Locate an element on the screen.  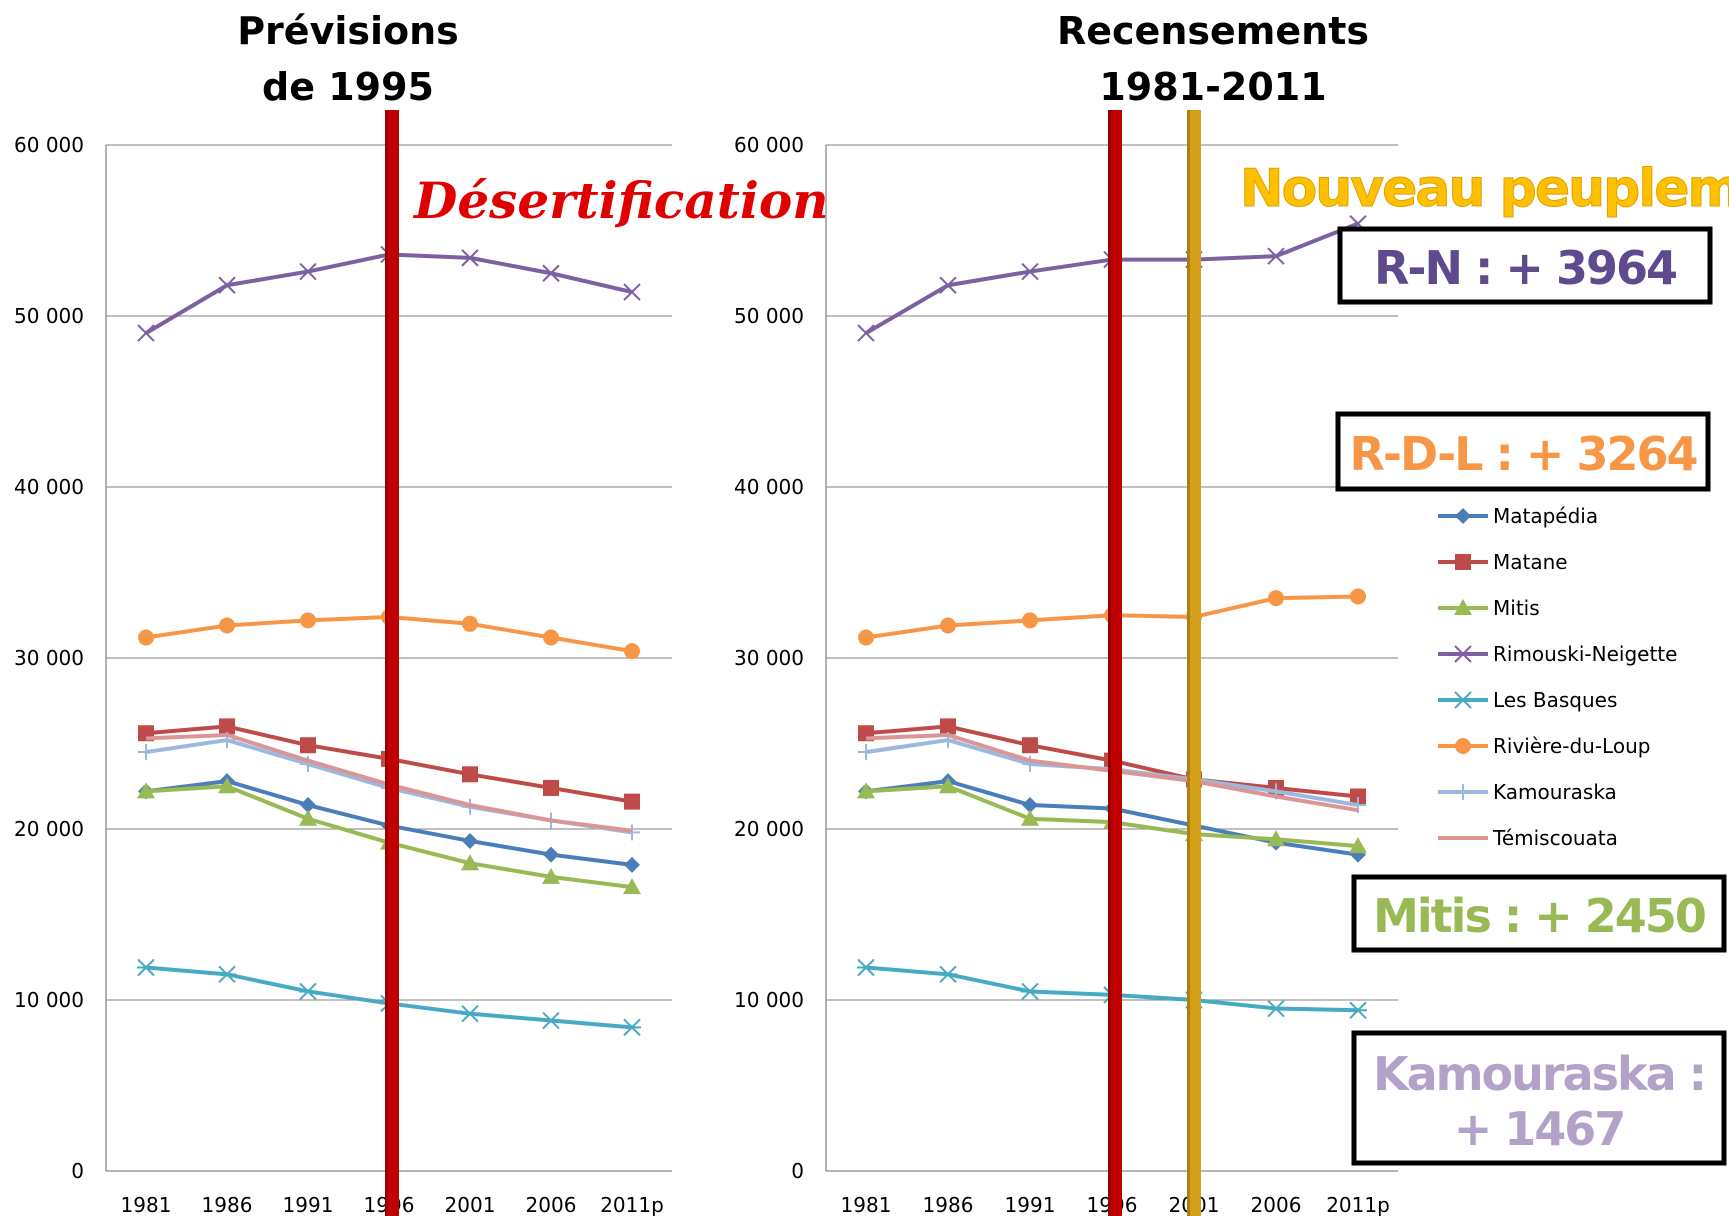
legend-label: Kamouraska is located at coordinates (1555, 792).